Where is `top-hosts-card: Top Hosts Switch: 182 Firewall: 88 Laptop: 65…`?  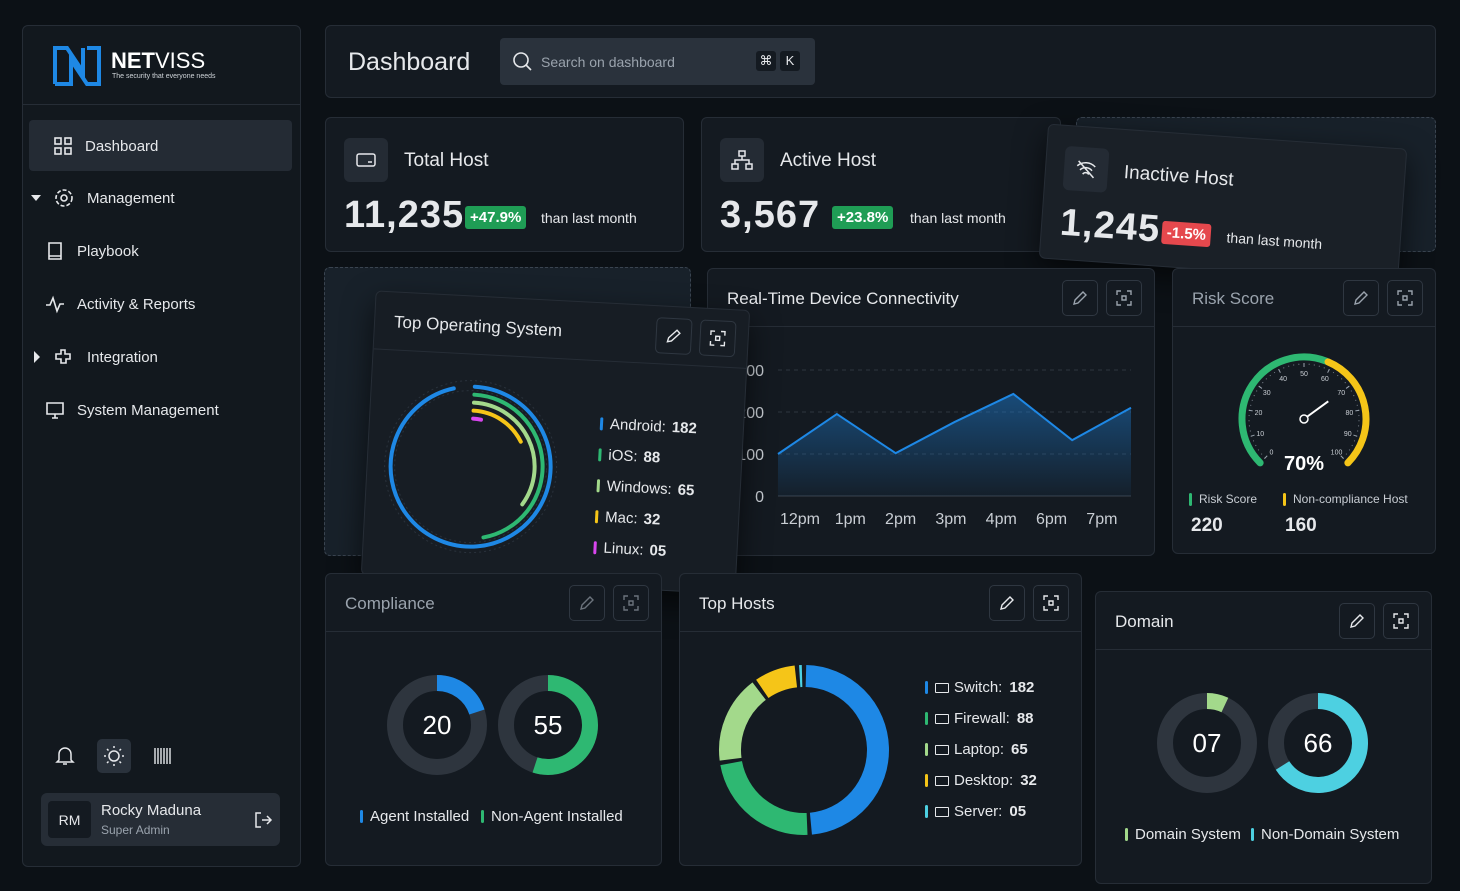 top-hosts-card: Top Hosts Switch: 182 Firewall: 88 Laptop: 65… is located at coordinates (880, 719).